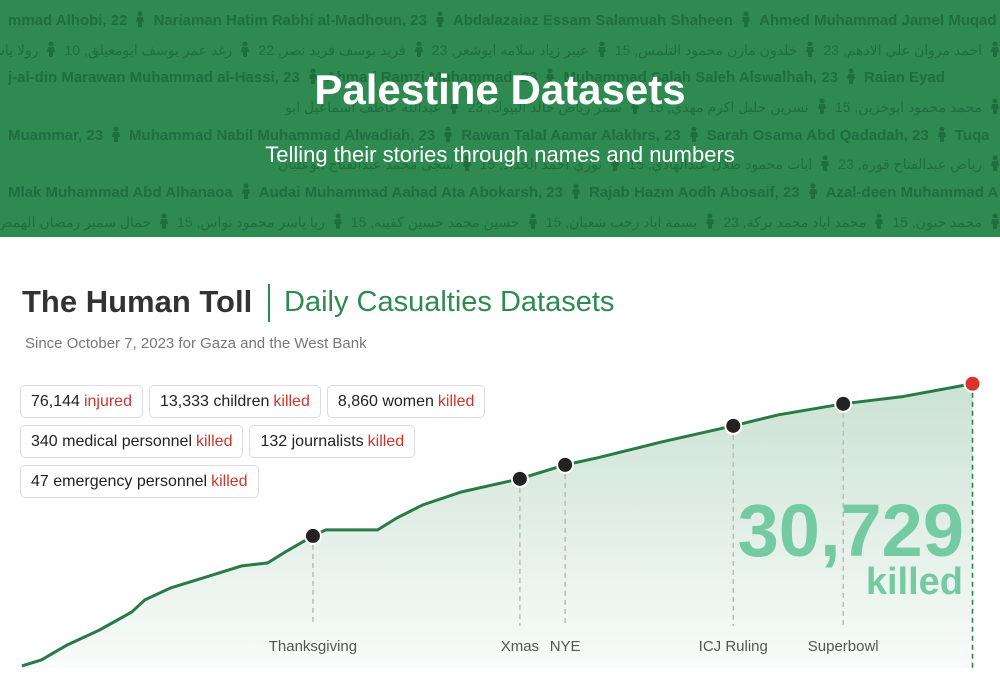 This screenshot has width=1000, height=679. Describe the element at coordinates (706, 49) in the screenshot. I see `person-name: خلدون مازن محمود التلمس, 15` at that location.